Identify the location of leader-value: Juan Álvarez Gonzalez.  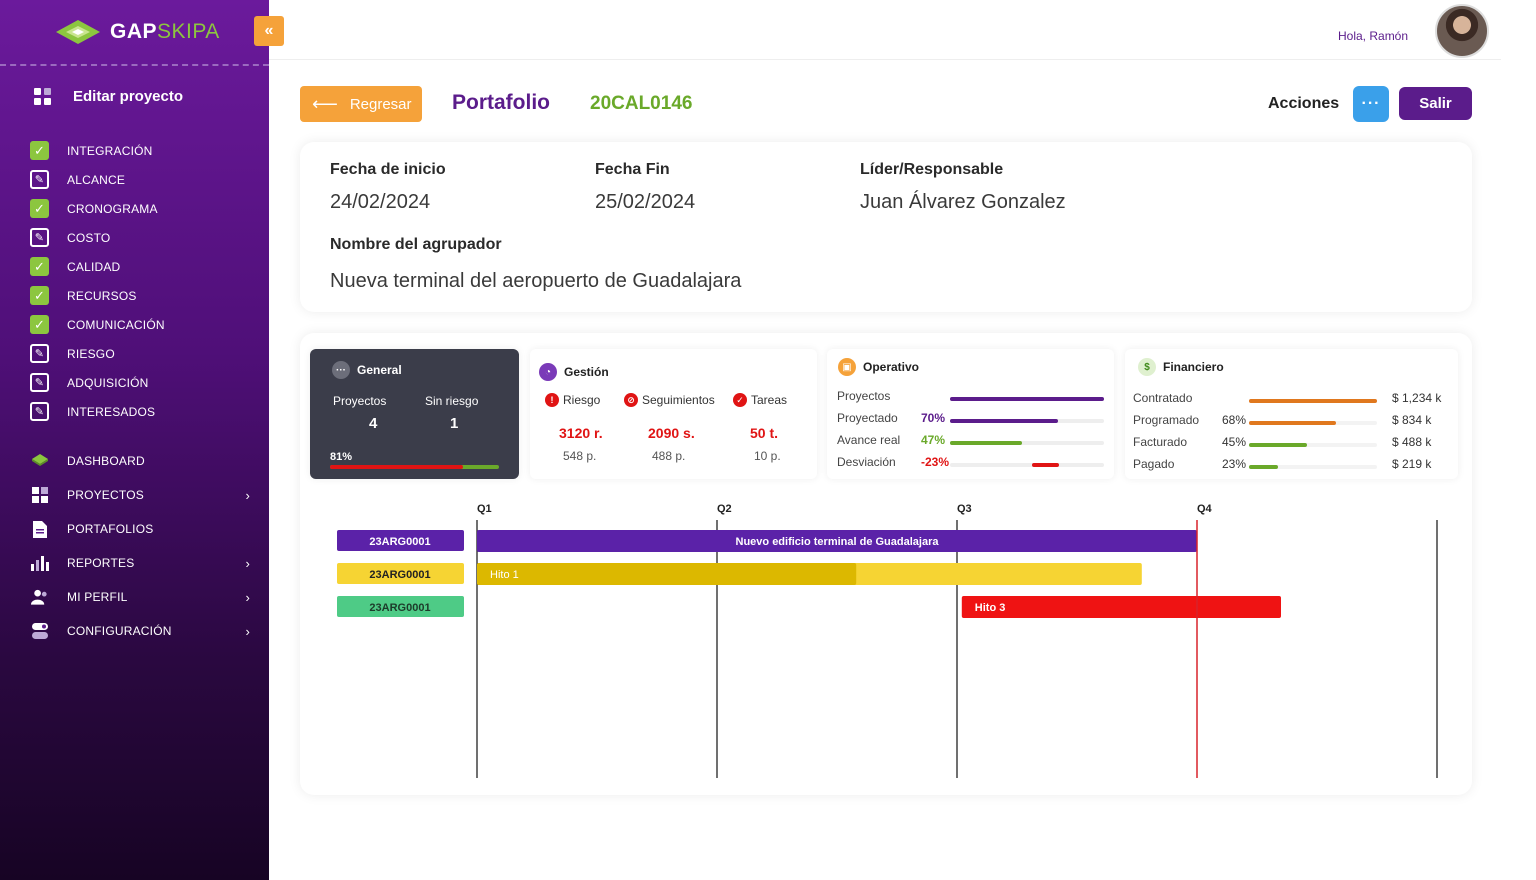
(963, 202).